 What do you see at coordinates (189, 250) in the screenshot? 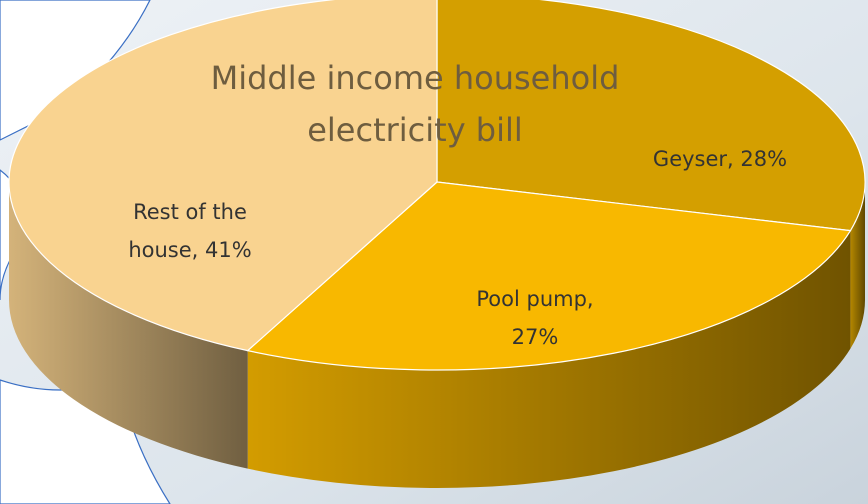
I see `data-label: house, 41%` at bounding box center [189, 250].